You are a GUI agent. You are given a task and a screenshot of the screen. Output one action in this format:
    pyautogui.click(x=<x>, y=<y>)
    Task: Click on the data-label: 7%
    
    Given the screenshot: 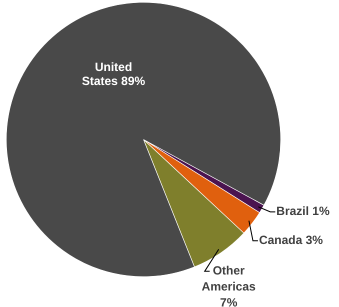 What is the action you would take?
    pyautogui.click(x=229, y=301)
    